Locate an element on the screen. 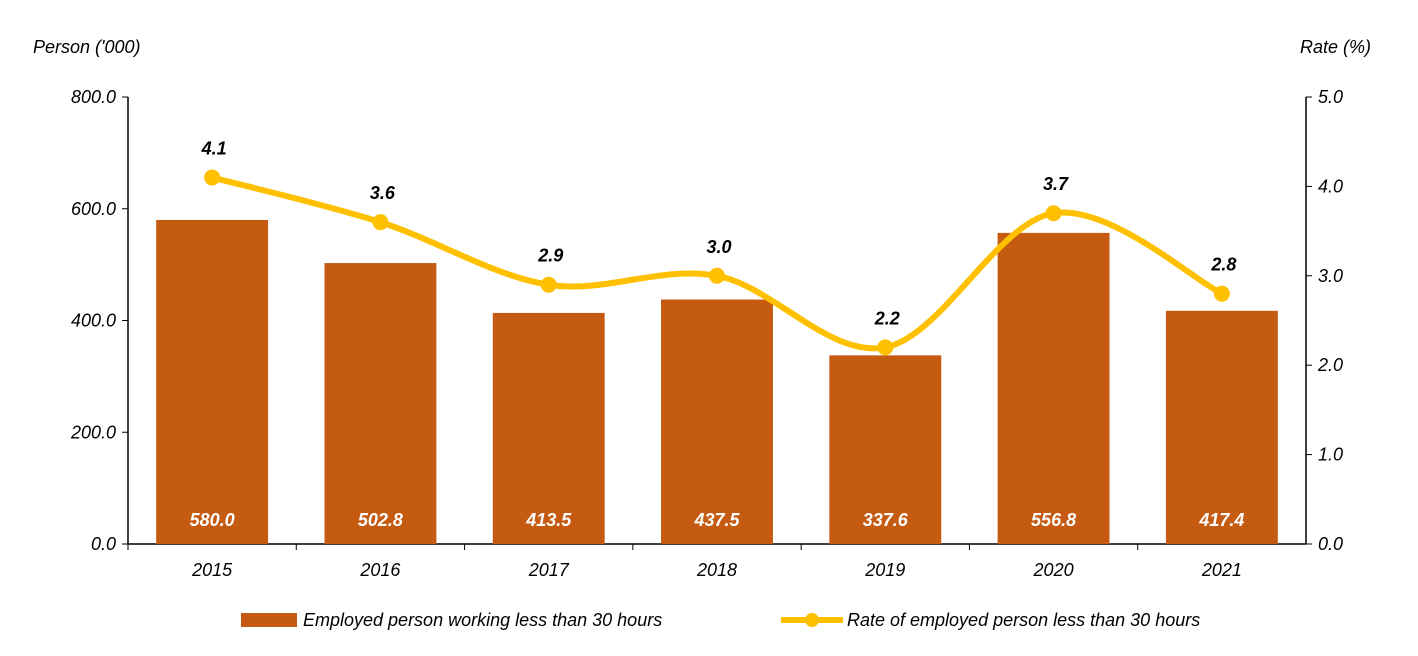 The image size is (1418, 656). right-axis-tick-label: 1.0 is located at coordinates (1330, 455).